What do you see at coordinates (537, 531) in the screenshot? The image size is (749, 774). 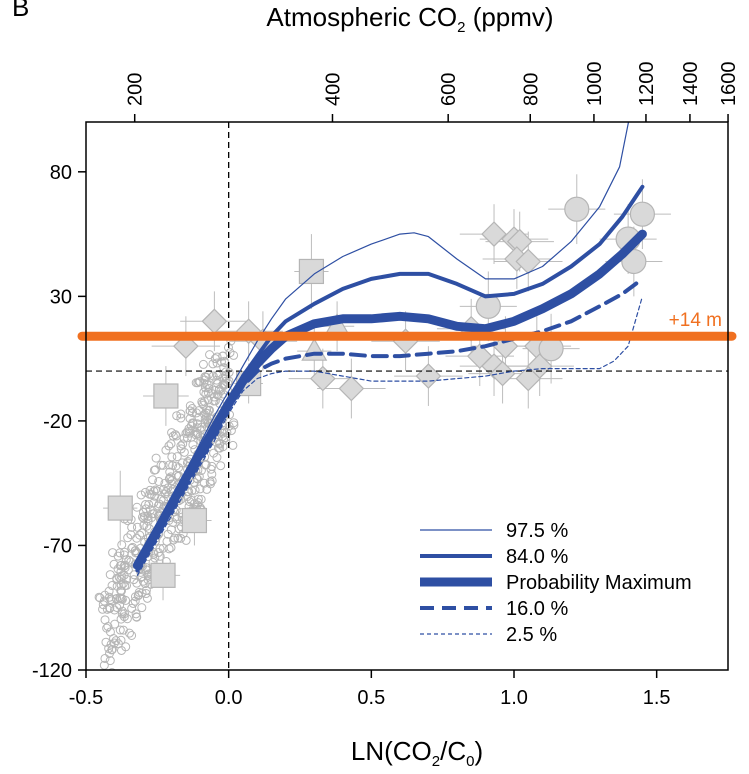 I see `legend-label: 97.5 %` at bounding box center [537, 531].